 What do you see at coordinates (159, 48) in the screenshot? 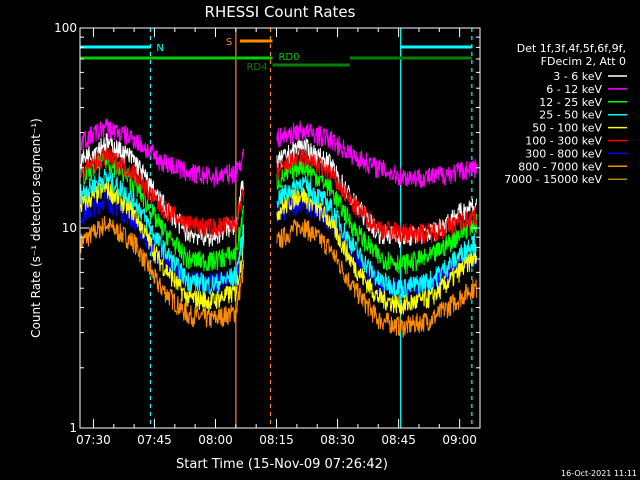
I see `flag-label: N` at bounding box center [159, 48].